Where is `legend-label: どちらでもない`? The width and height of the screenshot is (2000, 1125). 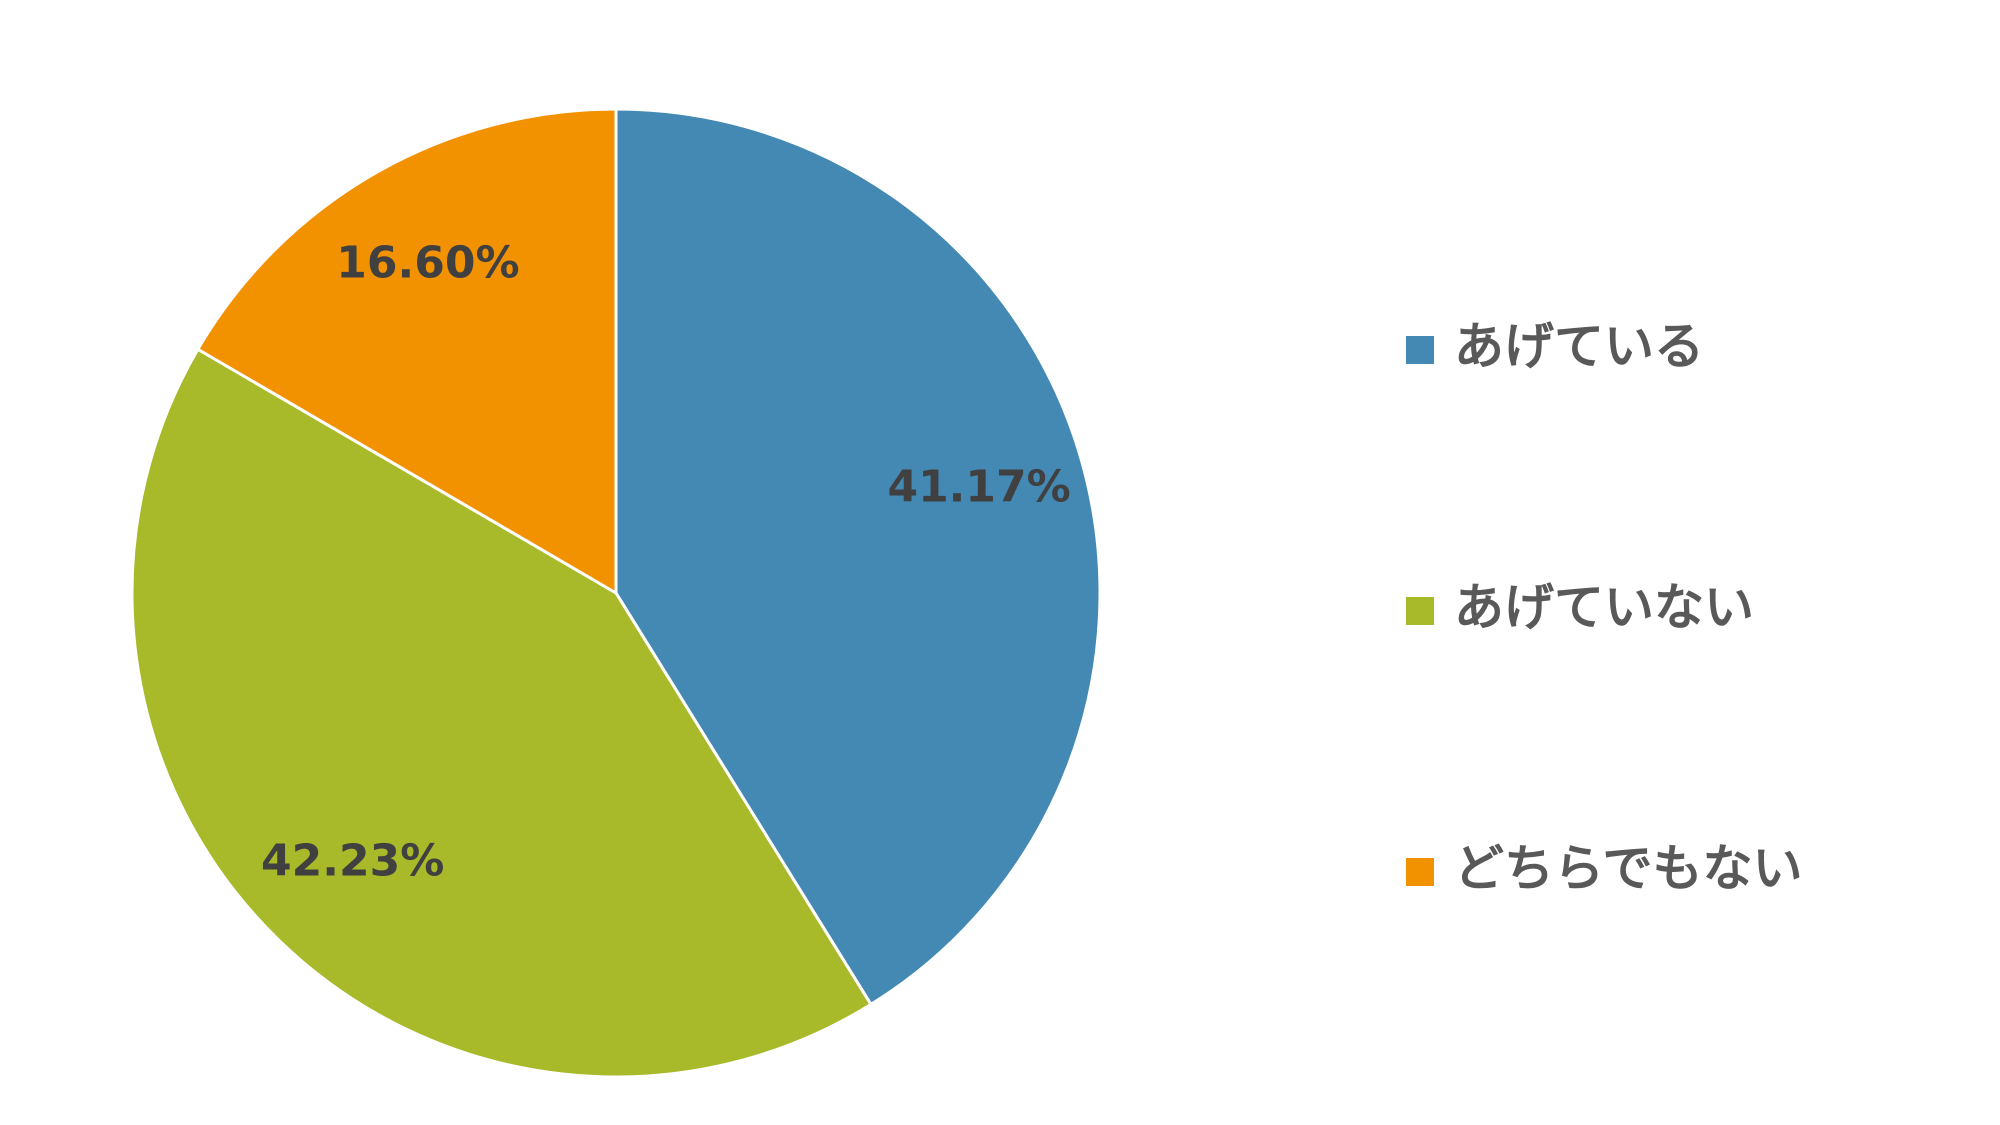
legend-label: どちらでもない is located at coordinates (1628, 869).